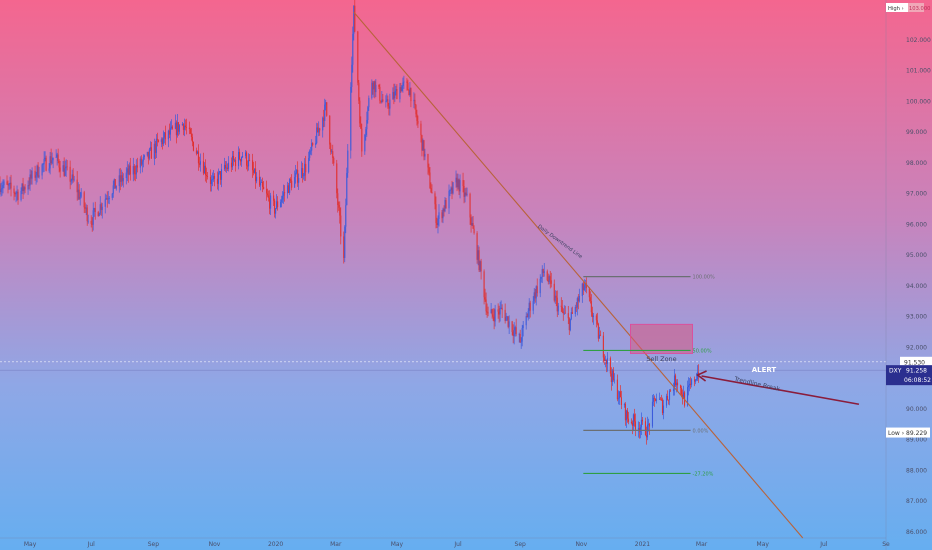 This screenshot has width=932, height=550. What do you see at coordinates (916, 371) in the screenshot?
I see `last-price-label: 91.258` at bounding box center [916, 371].